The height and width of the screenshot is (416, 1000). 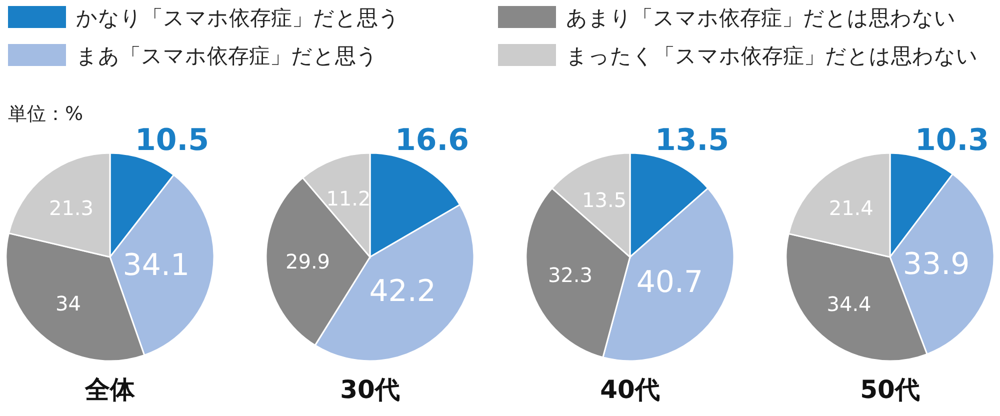 I want to click on data-label: 34.1, so click(x=156, y=266).